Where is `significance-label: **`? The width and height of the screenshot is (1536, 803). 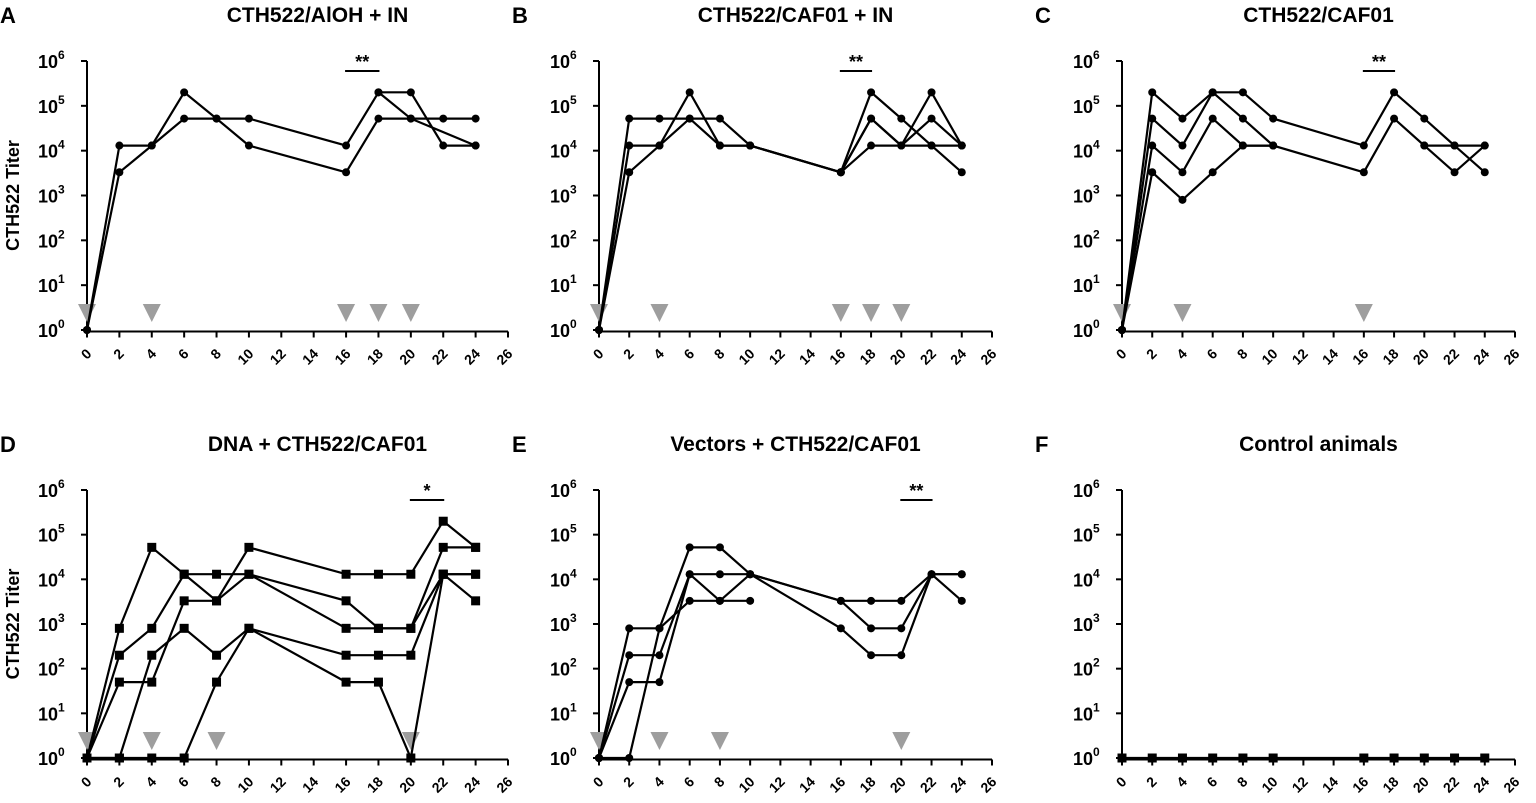 significance-label: ** is located at coordinates (916, 491).